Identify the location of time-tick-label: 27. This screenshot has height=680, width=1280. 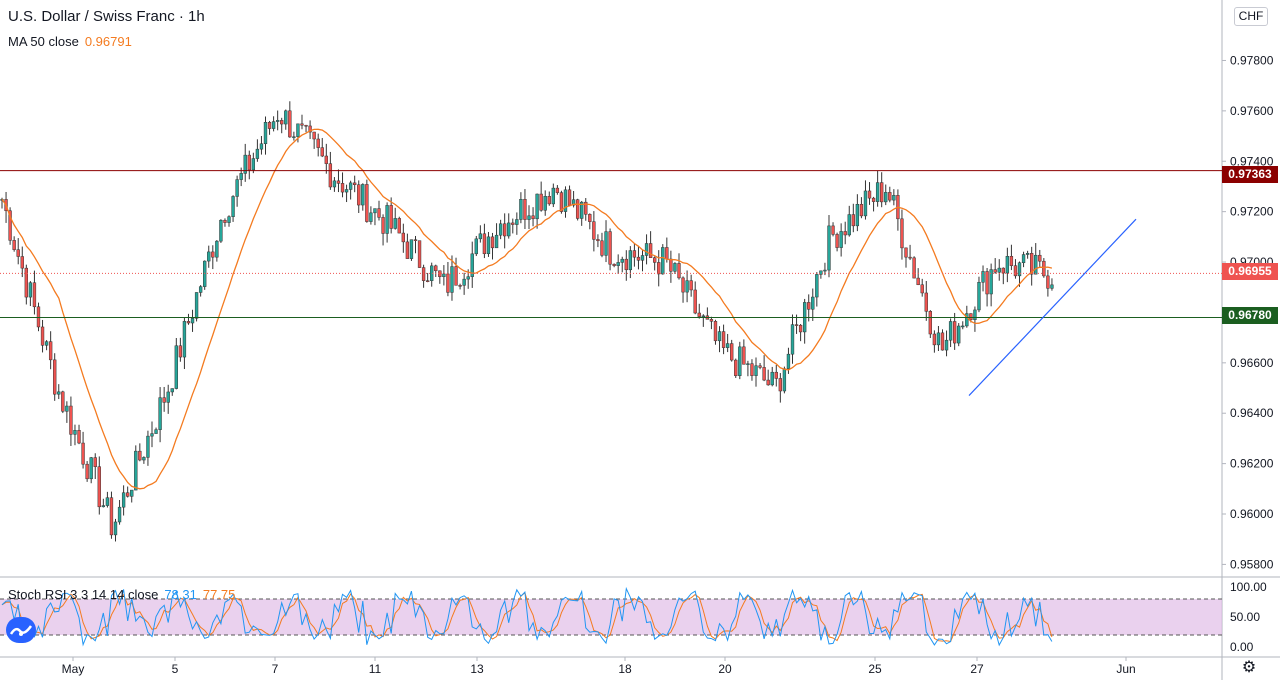
(977, 669).